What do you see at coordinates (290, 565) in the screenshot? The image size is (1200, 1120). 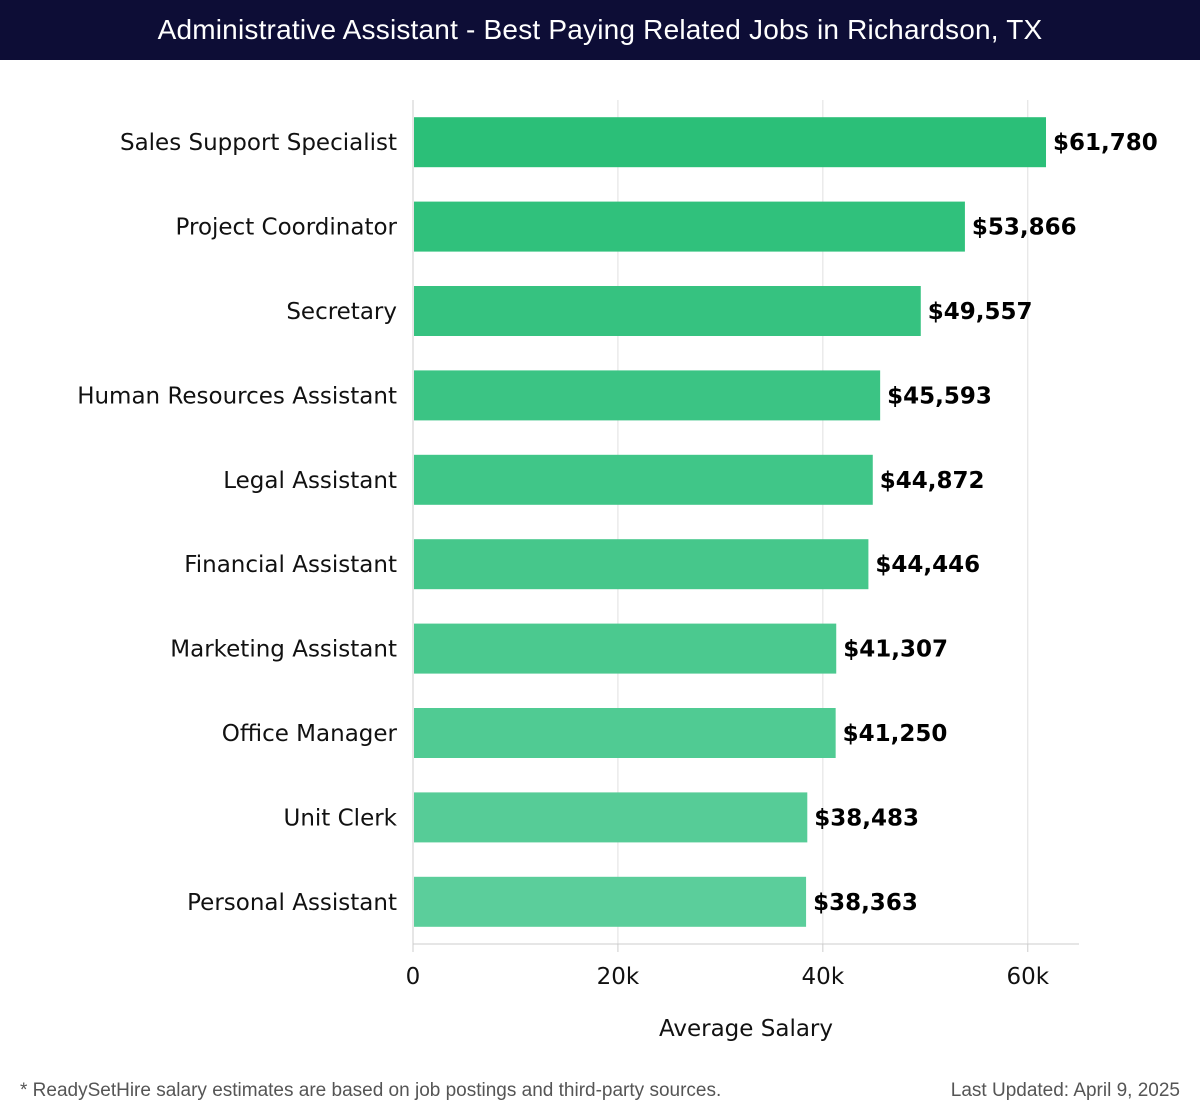 I see `category-label-5: Financial Assistant` at bounding box center [290, 565].